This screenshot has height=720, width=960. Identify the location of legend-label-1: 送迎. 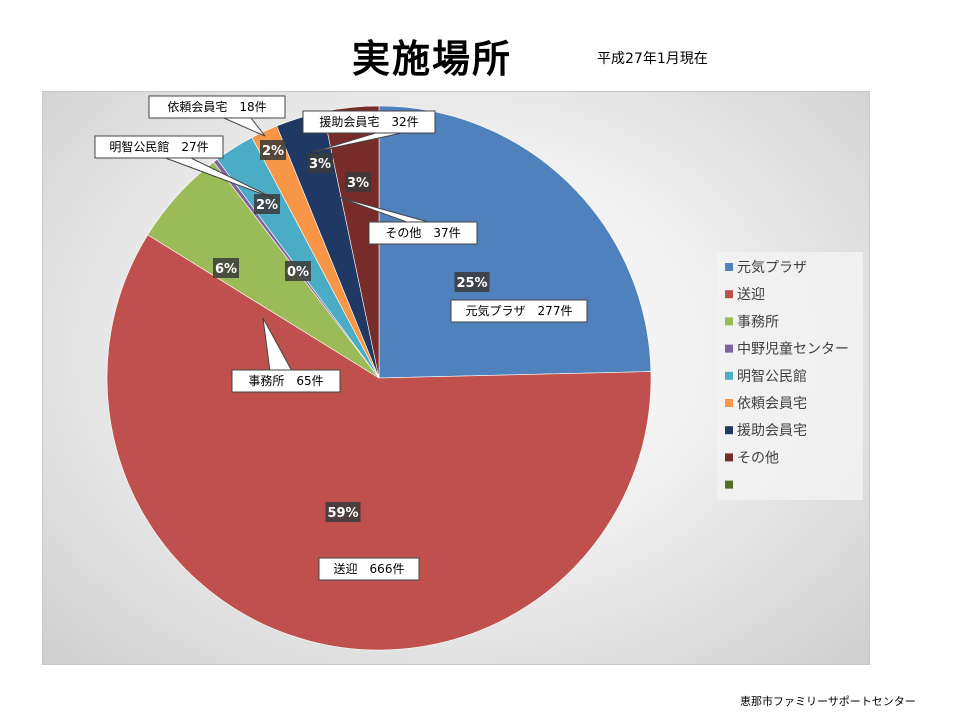
(751, 295).